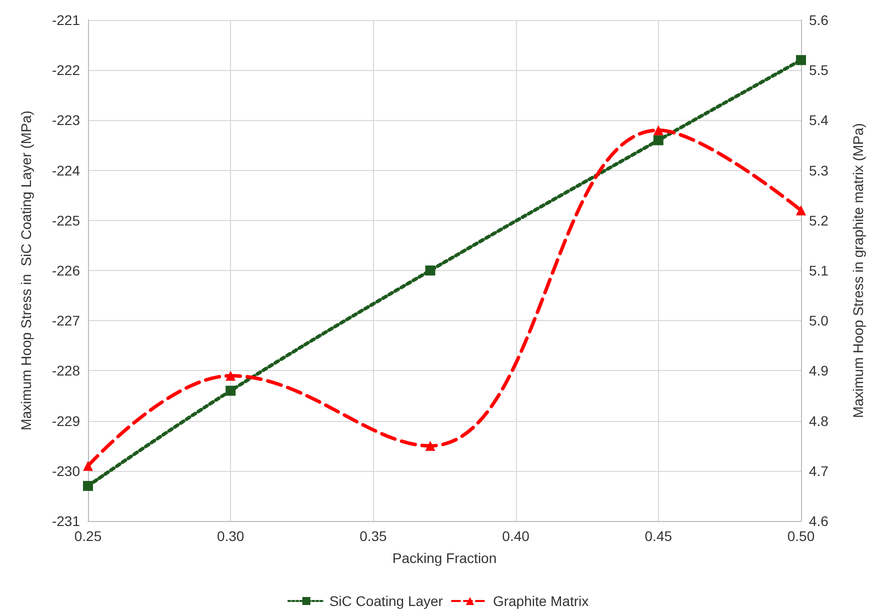  Describe the element at coordinates (374, 536) in the screenshot. I see `x-tick-label: 0.35` at that location.